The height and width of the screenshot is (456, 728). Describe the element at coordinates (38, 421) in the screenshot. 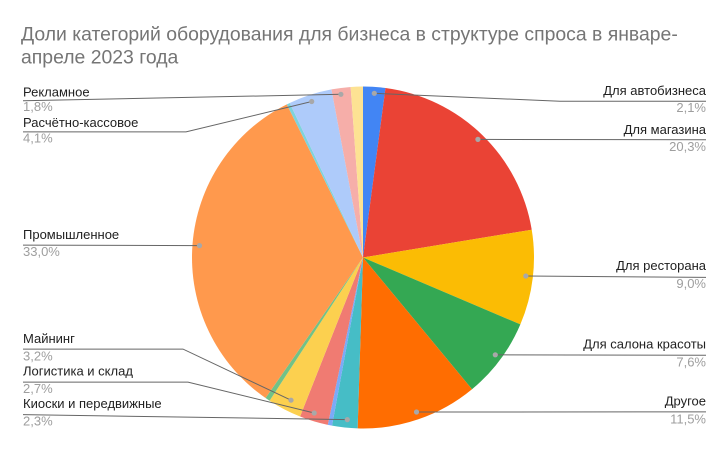

I see `svg-text: 2,3%` at that location.